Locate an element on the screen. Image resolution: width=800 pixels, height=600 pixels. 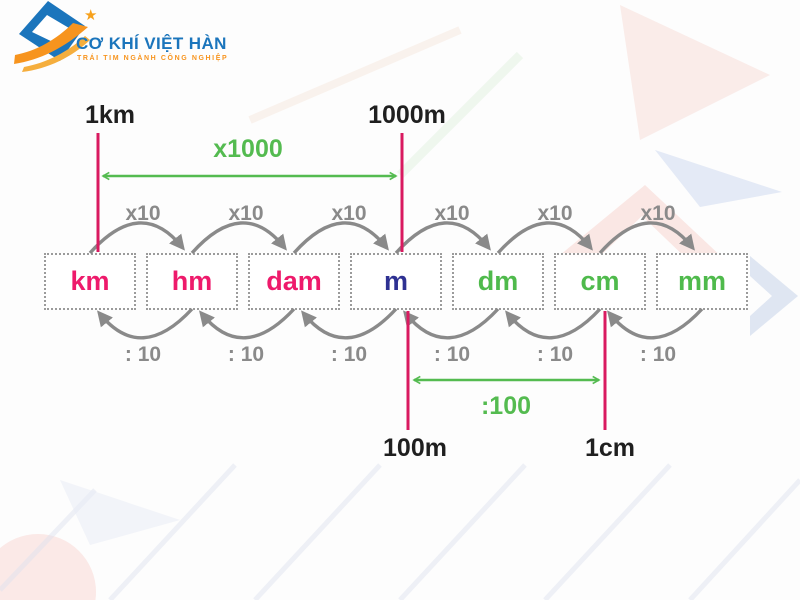
star-icon: ★ is located at coordinates (91, 15).